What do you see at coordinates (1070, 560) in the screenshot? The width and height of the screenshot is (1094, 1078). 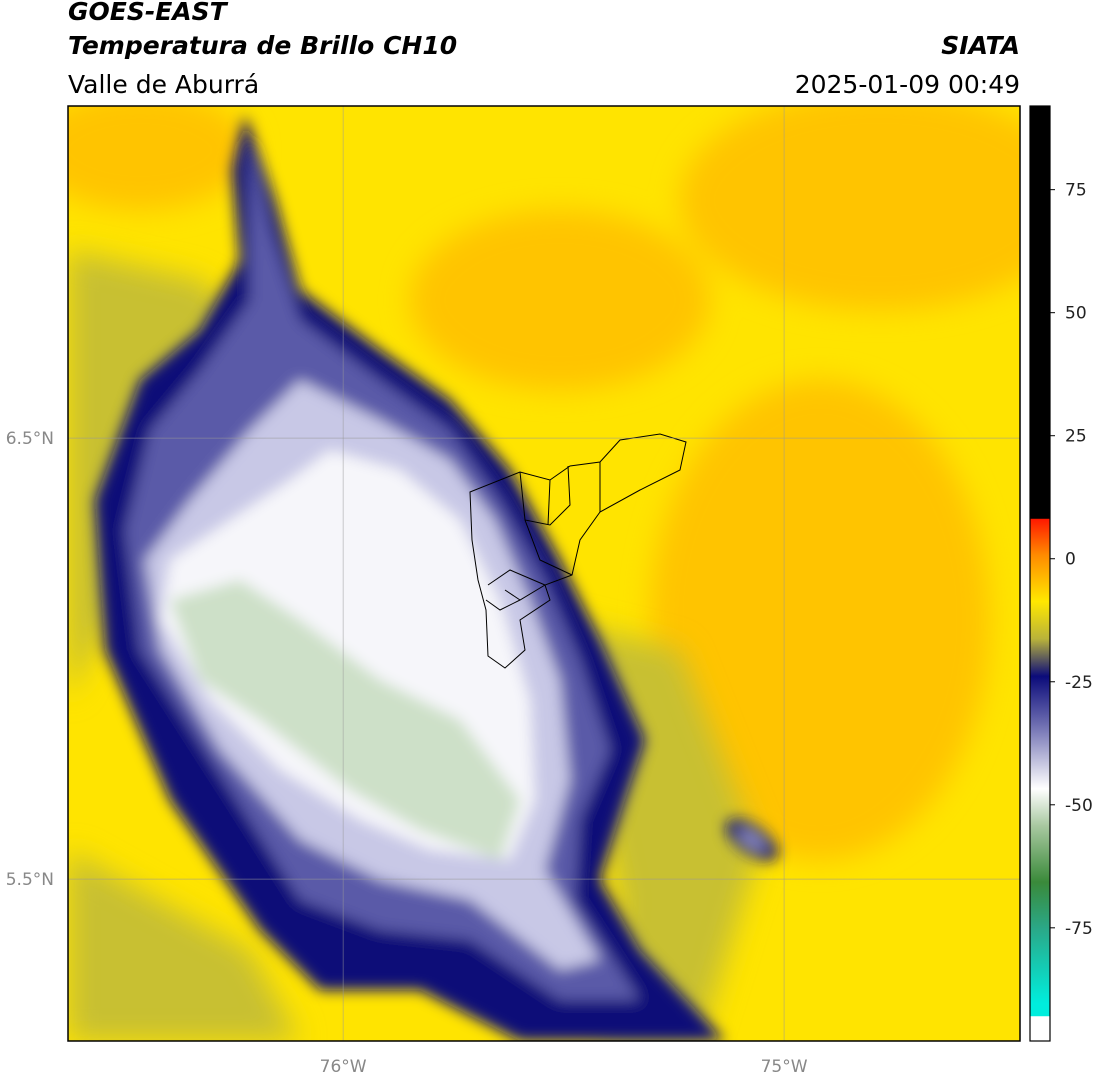 I see `colorbar-tick-label: 0` at bounding box center [1070, 560].